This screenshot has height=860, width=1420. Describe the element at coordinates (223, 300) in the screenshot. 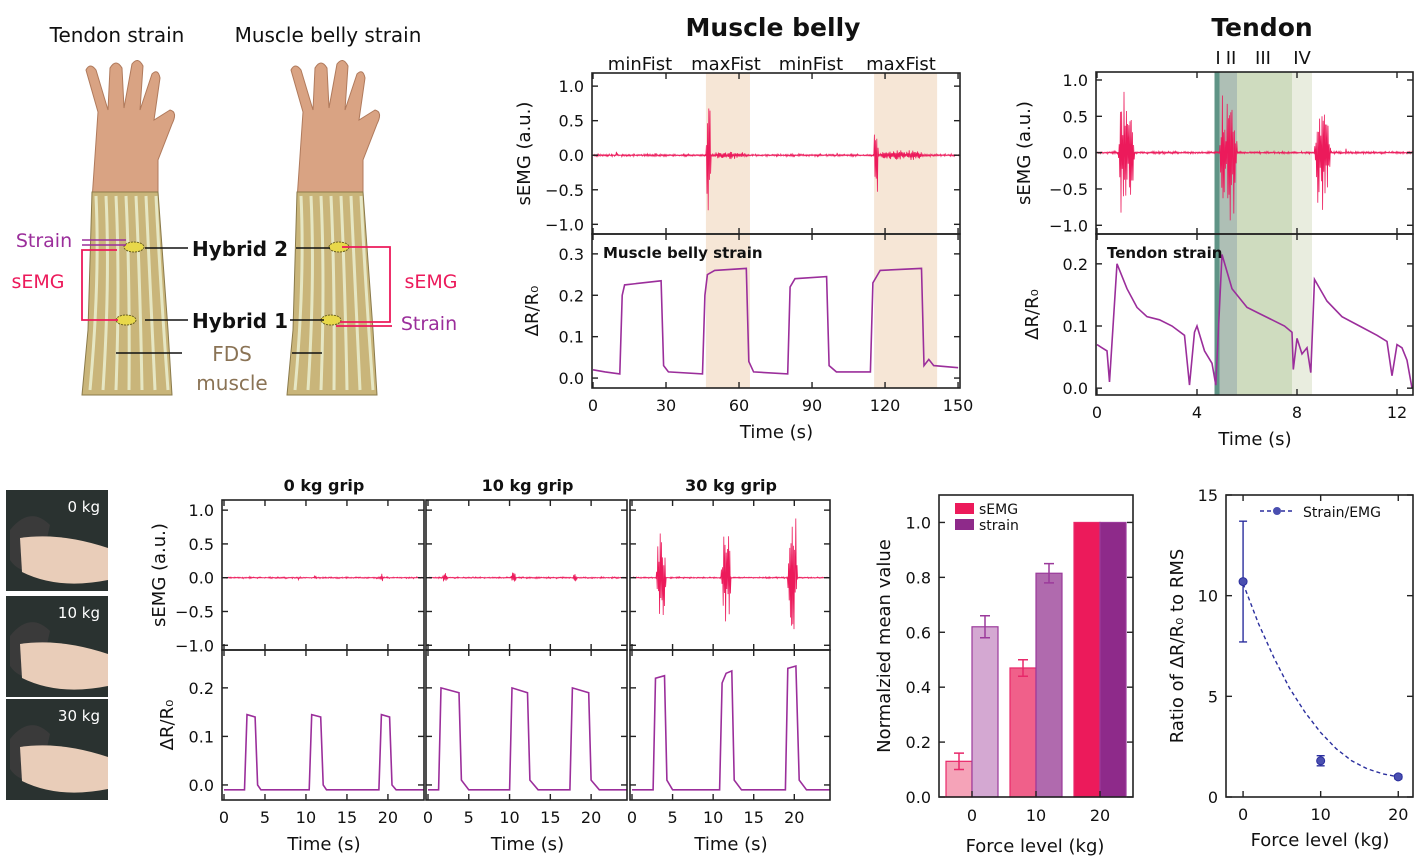

I see `callout-line` at that location.